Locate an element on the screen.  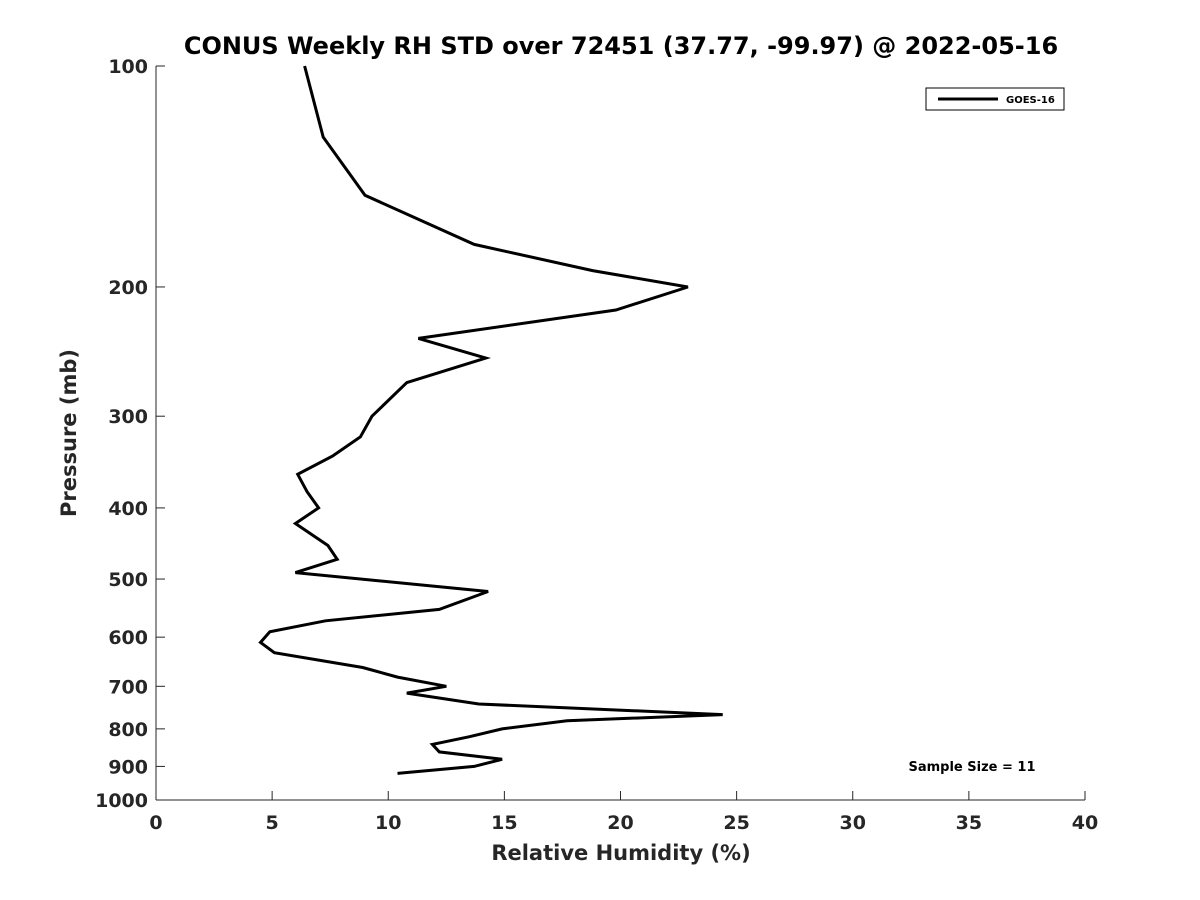
y-tick-label: 500 is located at coordinates (128, 580).